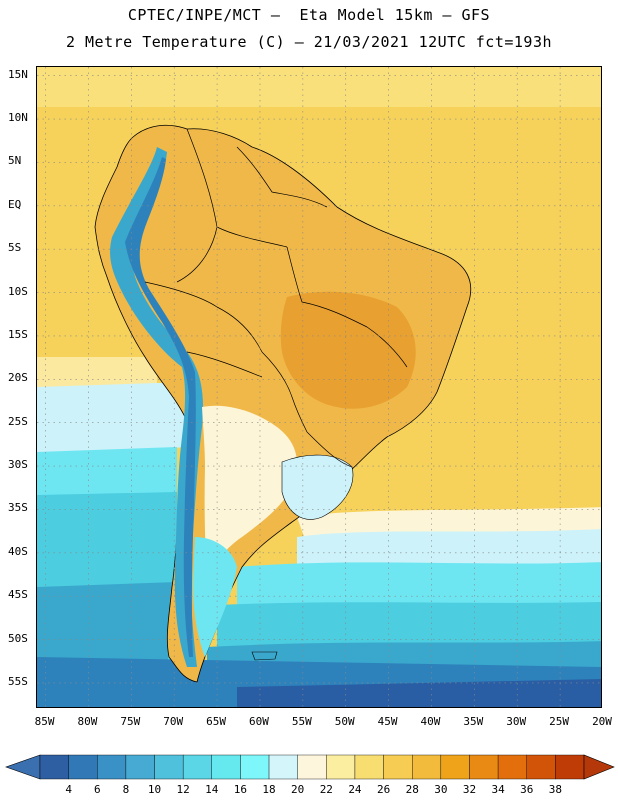 This screenshot has height=800, width=618. I want to click on falkland-islands, so click(264, 656).